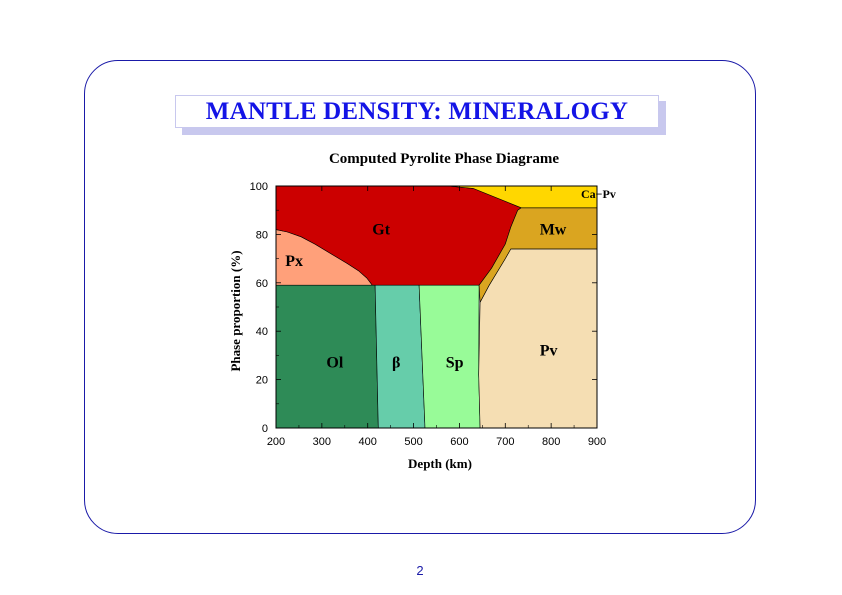  What do you see at coordinates (235, 310) in the screenshot?
I see `y-axis-label: Phase proportion (%)` at bounding box center [235, 310].